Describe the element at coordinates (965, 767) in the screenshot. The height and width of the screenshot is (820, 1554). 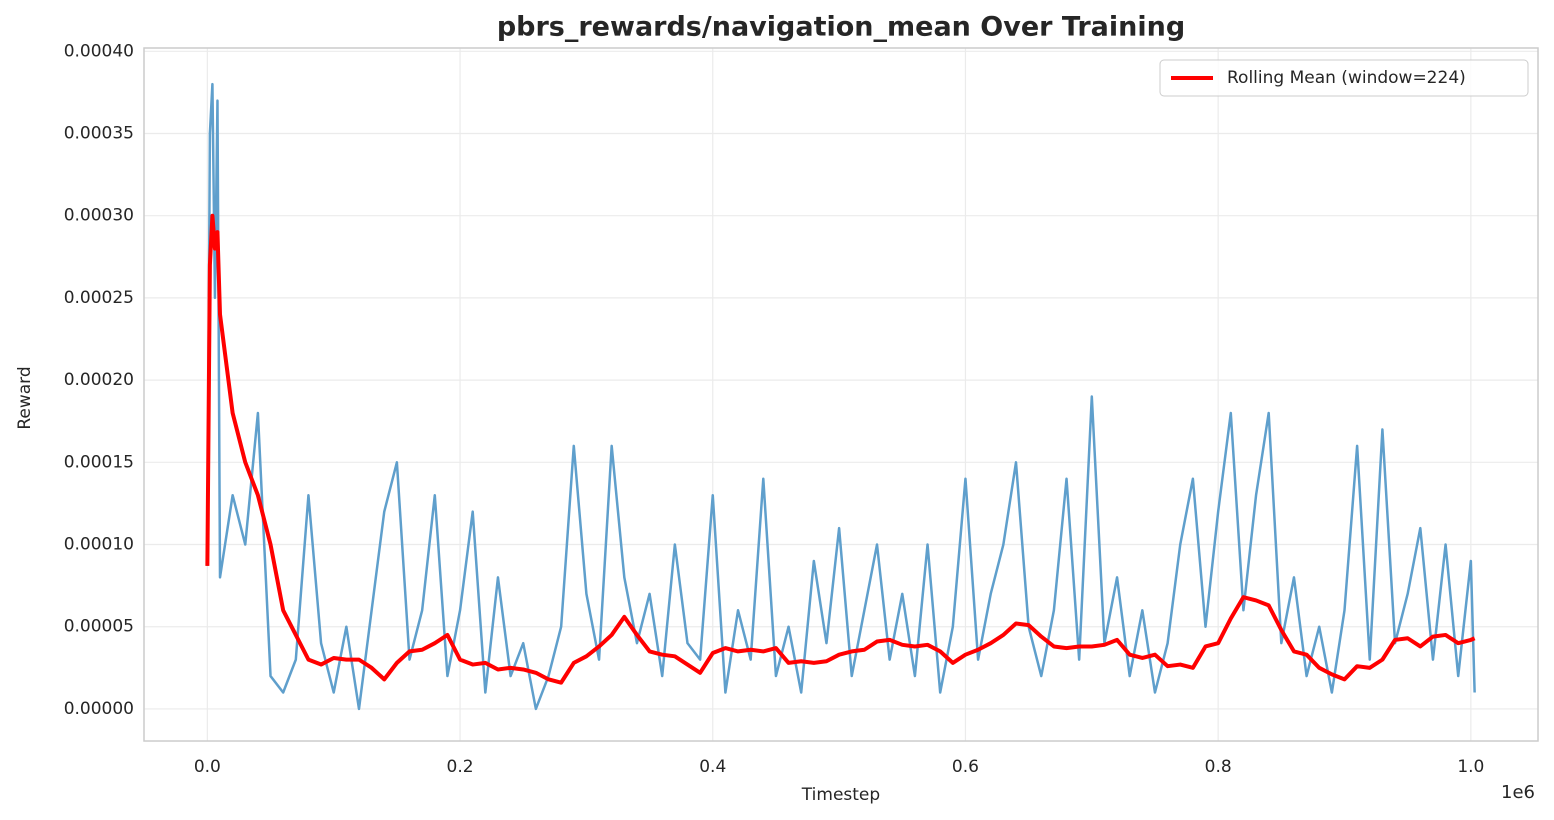
I see `x-tick-label: 0.6` at that location.